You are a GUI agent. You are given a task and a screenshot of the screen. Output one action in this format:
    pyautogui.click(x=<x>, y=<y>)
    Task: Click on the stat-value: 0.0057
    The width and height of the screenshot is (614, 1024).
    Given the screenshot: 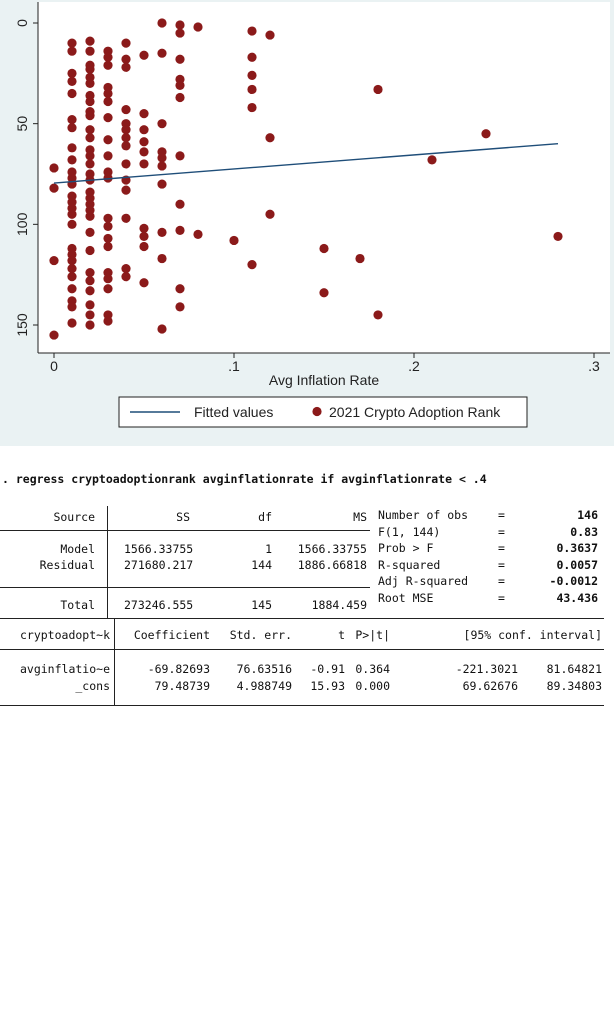 What is the action you would take?
    pyautogui.click(x=577, y=564)
    